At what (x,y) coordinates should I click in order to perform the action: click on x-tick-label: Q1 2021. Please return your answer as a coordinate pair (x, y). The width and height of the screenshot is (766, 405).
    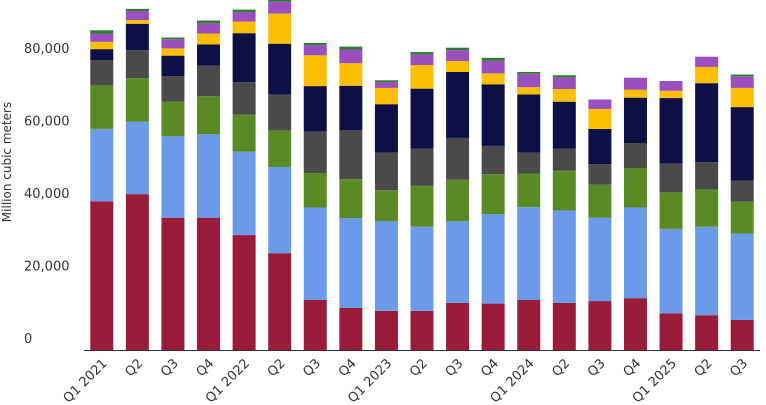
    Looking at the image, I should click on (86, 380).